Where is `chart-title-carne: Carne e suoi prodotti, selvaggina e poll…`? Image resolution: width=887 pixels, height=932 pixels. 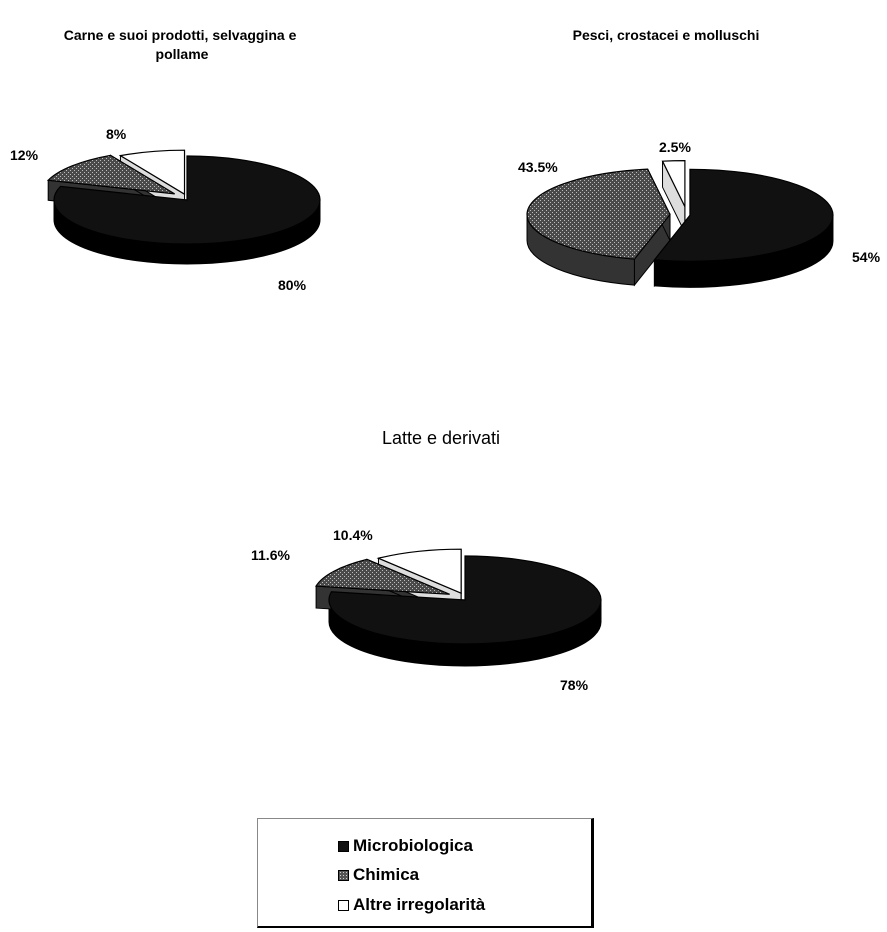 chart-title-carne: Carne e suoi prodotti, selvaggina e poll… is located at coordinates (182, 44).